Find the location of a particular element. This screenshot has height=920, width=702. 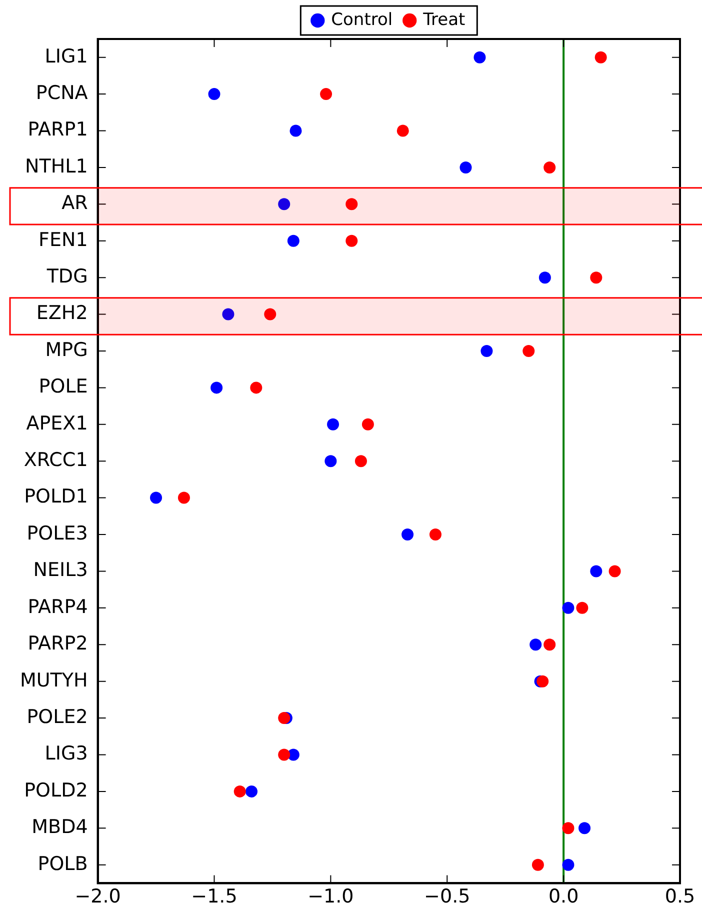

y-tick-label: NEIL3 is located at coordinates (60, 570).